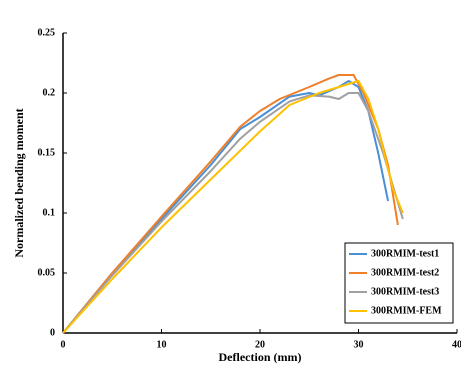 This screenshot has width=461, height=381. What do you see at coordinates (260, 344) in the screenshot?
I see `x-tick-label: 20` at bounding box center [260, 344].